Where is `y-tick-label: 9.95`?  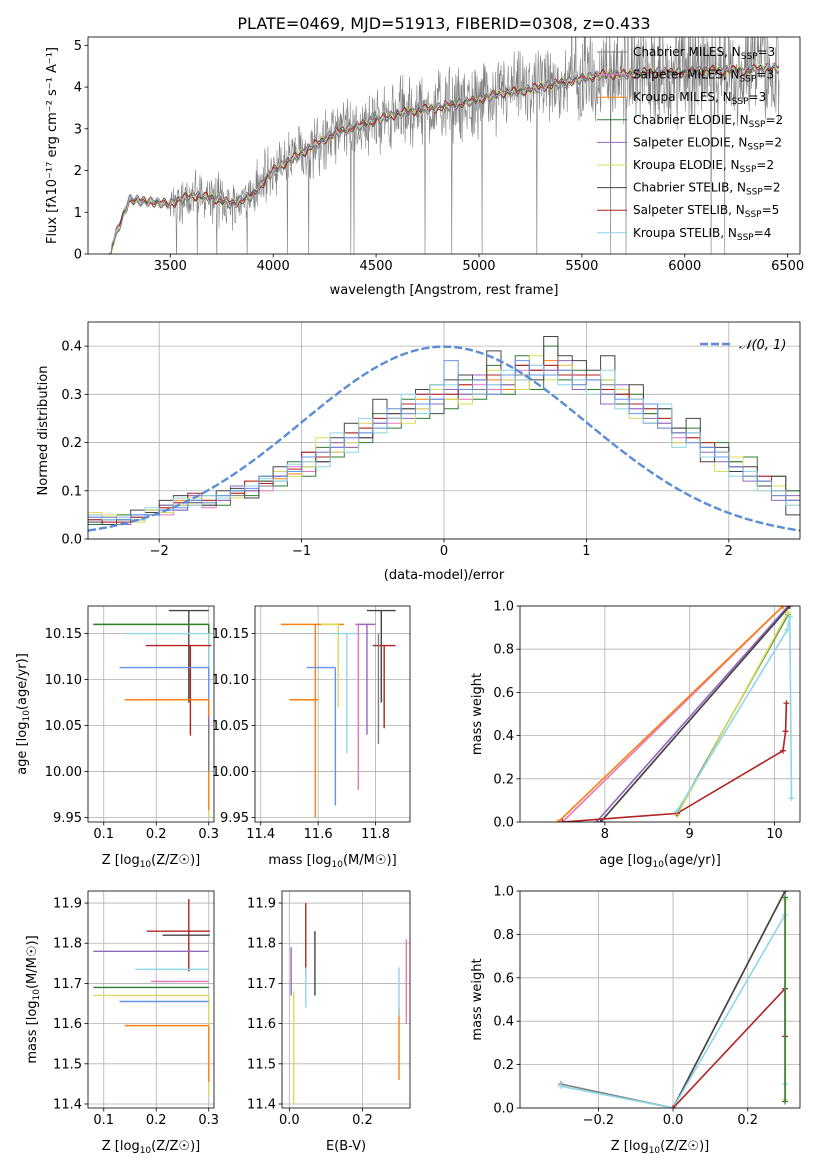 y-tick-label: 9.95 is located at coordinates (67, 818).